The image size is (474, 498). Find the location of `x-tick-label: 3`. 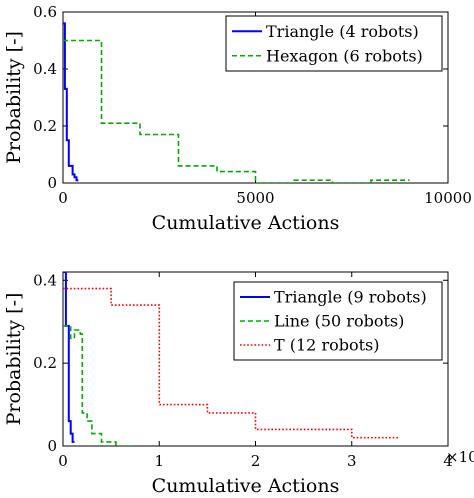

x-tick-label: 3 is located at coordinates (352, 461).